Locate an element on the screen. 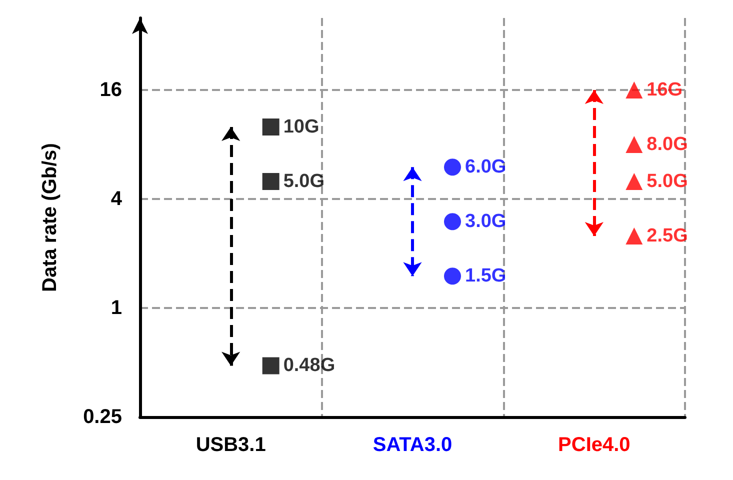 This screenshot has width=733, height=480. x-tick-label: USB3.1 is located at coordinates (231, 445).